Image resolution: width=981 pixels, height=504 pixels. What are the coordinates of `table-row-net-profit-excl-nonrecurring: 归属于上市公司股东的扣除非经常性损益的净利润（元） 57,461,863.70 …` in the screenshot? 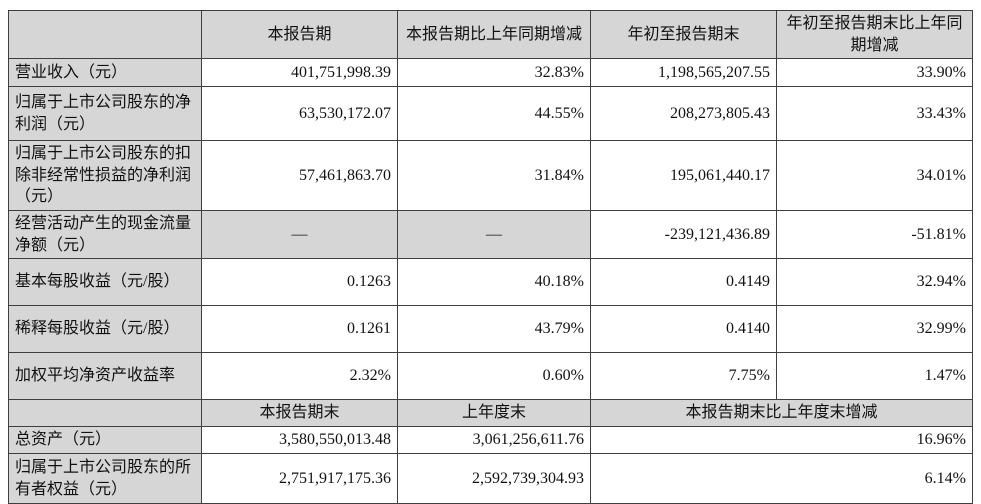 It's located at (490, 175).